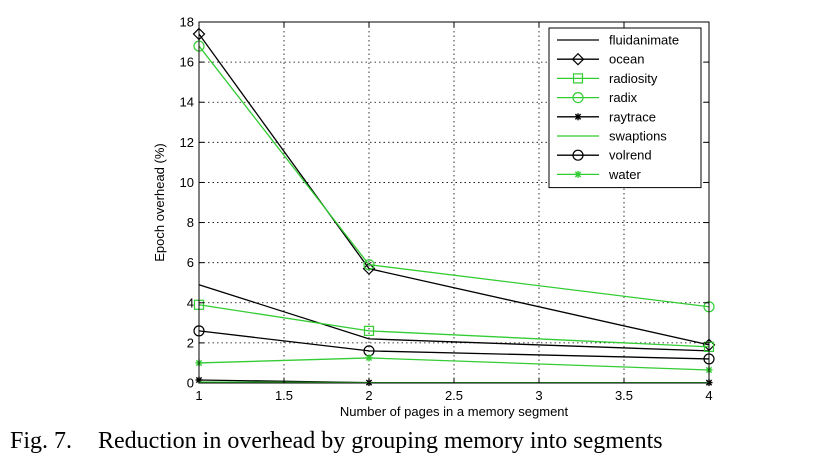 This screenshot has height=475, width=831. What do you see at coordinates (41, 441) in the screenshot?
I see `figure-number: Fig. 7.` at bounding box center [41, 441].